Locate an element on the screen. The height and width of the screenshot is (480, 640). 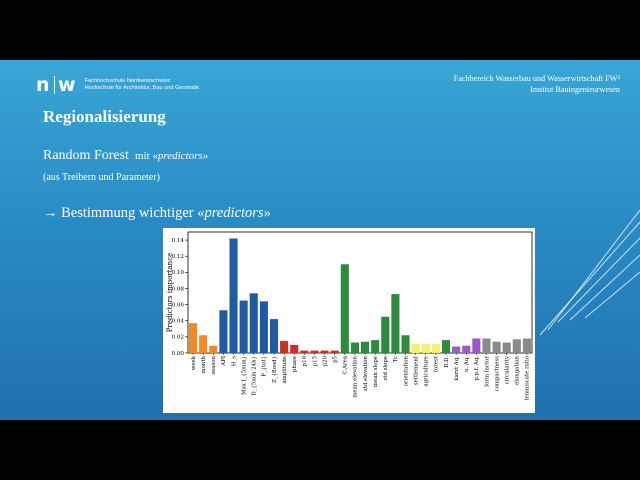
x-tick-label: mean slope is located at coordinates (376, 371).